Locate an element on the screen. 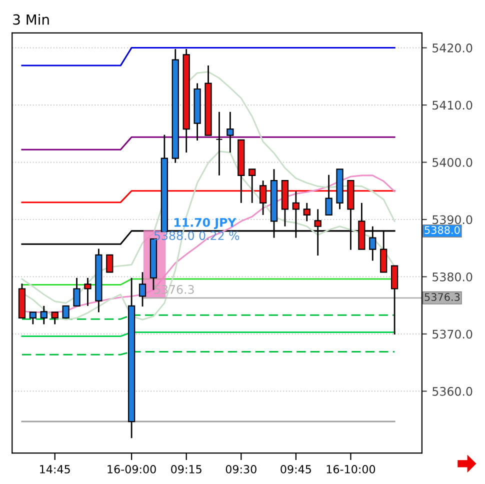 The width and height of the screenshot is (485, 484). ref-line-label: 5376.3 is located at coordinates (442, 297).